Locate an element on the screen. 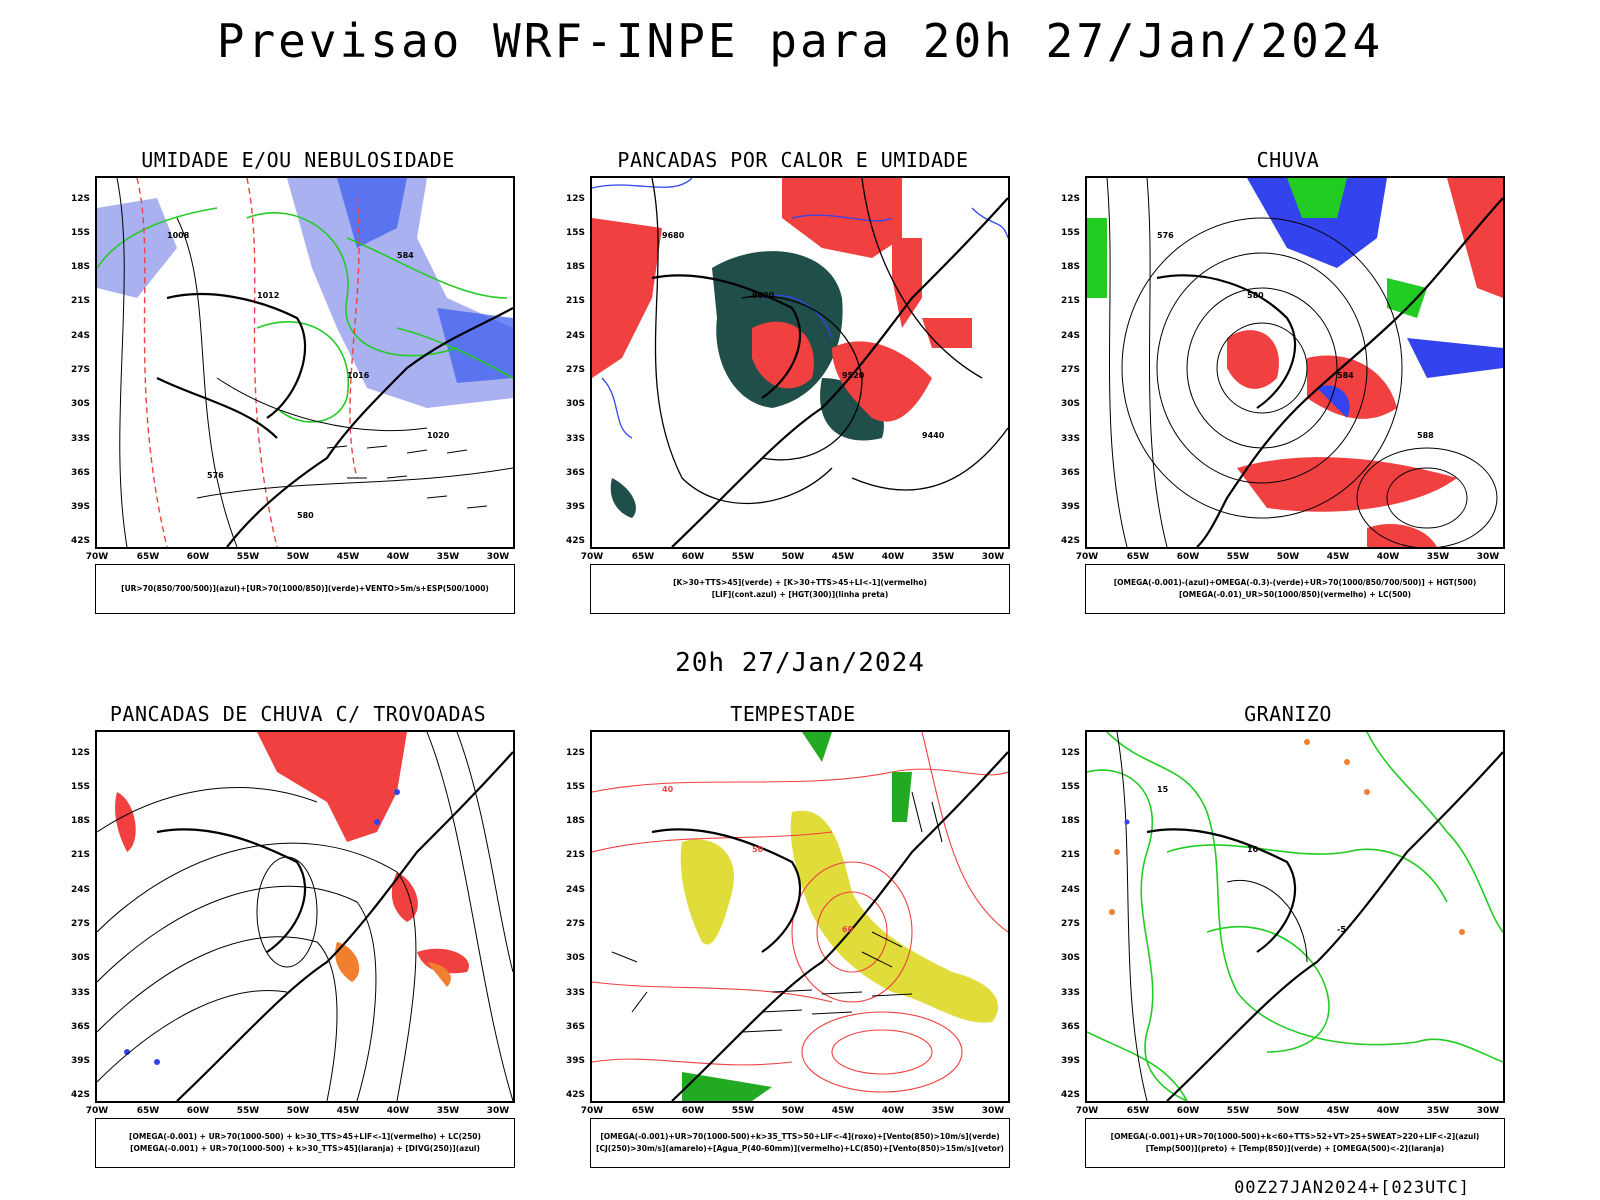 This screenshot has width=1600, height=1200. layer-black-isobars is located at coordinates (314, 362).